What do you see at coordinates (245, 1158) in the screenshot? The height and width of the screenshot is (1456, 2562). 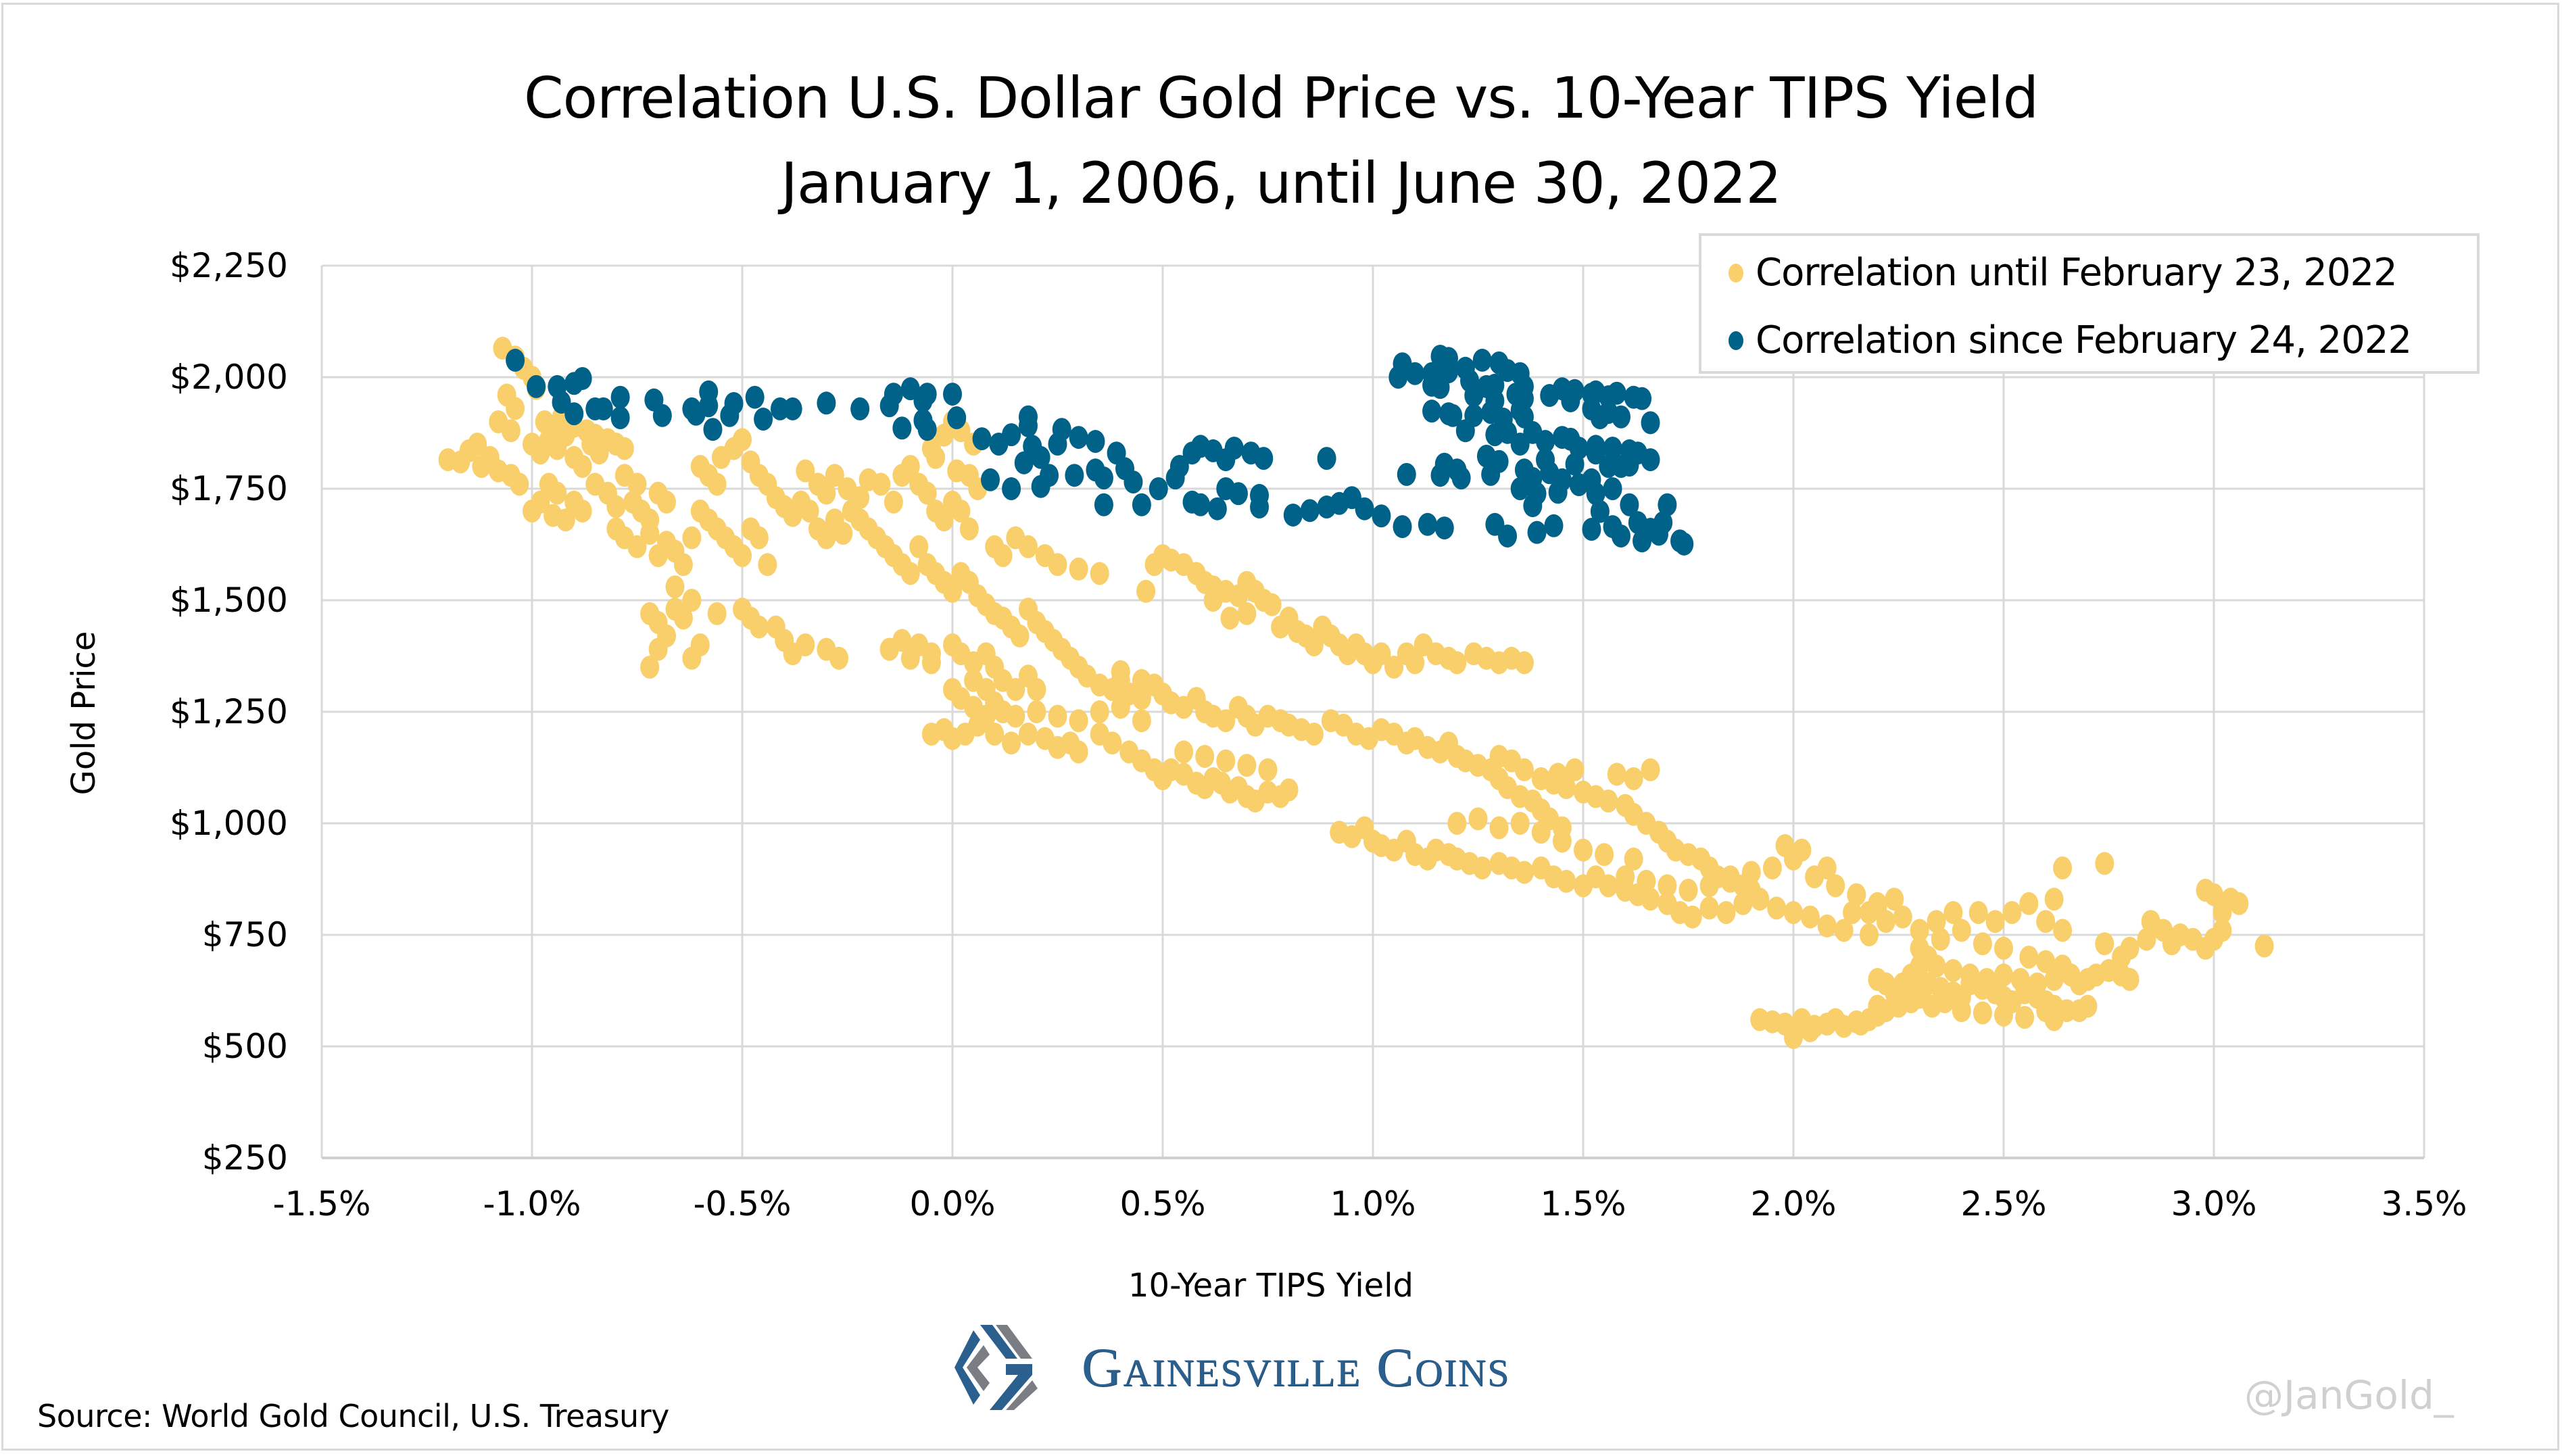 I see `y-tick-label: $250` at bounding box center [245, 1158].